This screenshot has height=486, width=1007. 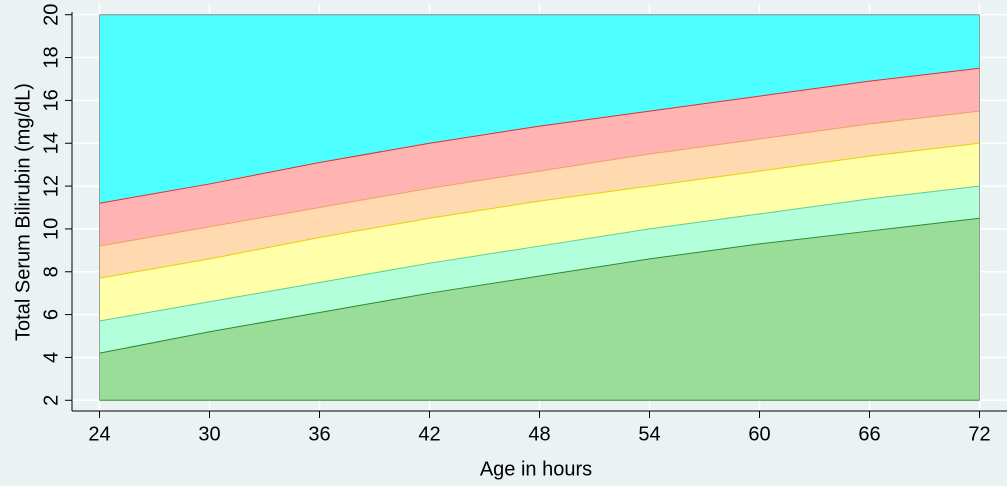 What do you see at coordinates (429, 434) in the screenshot?
I see `x-tick-label: 42` at bounding box center [429, 434].